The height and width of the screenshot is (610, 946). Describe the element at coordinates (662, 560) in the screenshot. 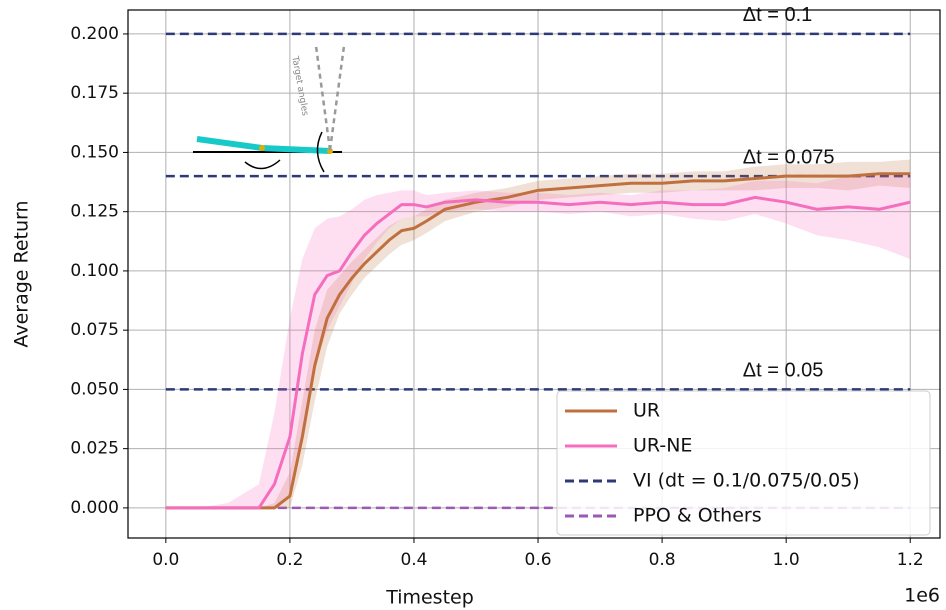

I see `x-tick-label: 0.8` at that location.